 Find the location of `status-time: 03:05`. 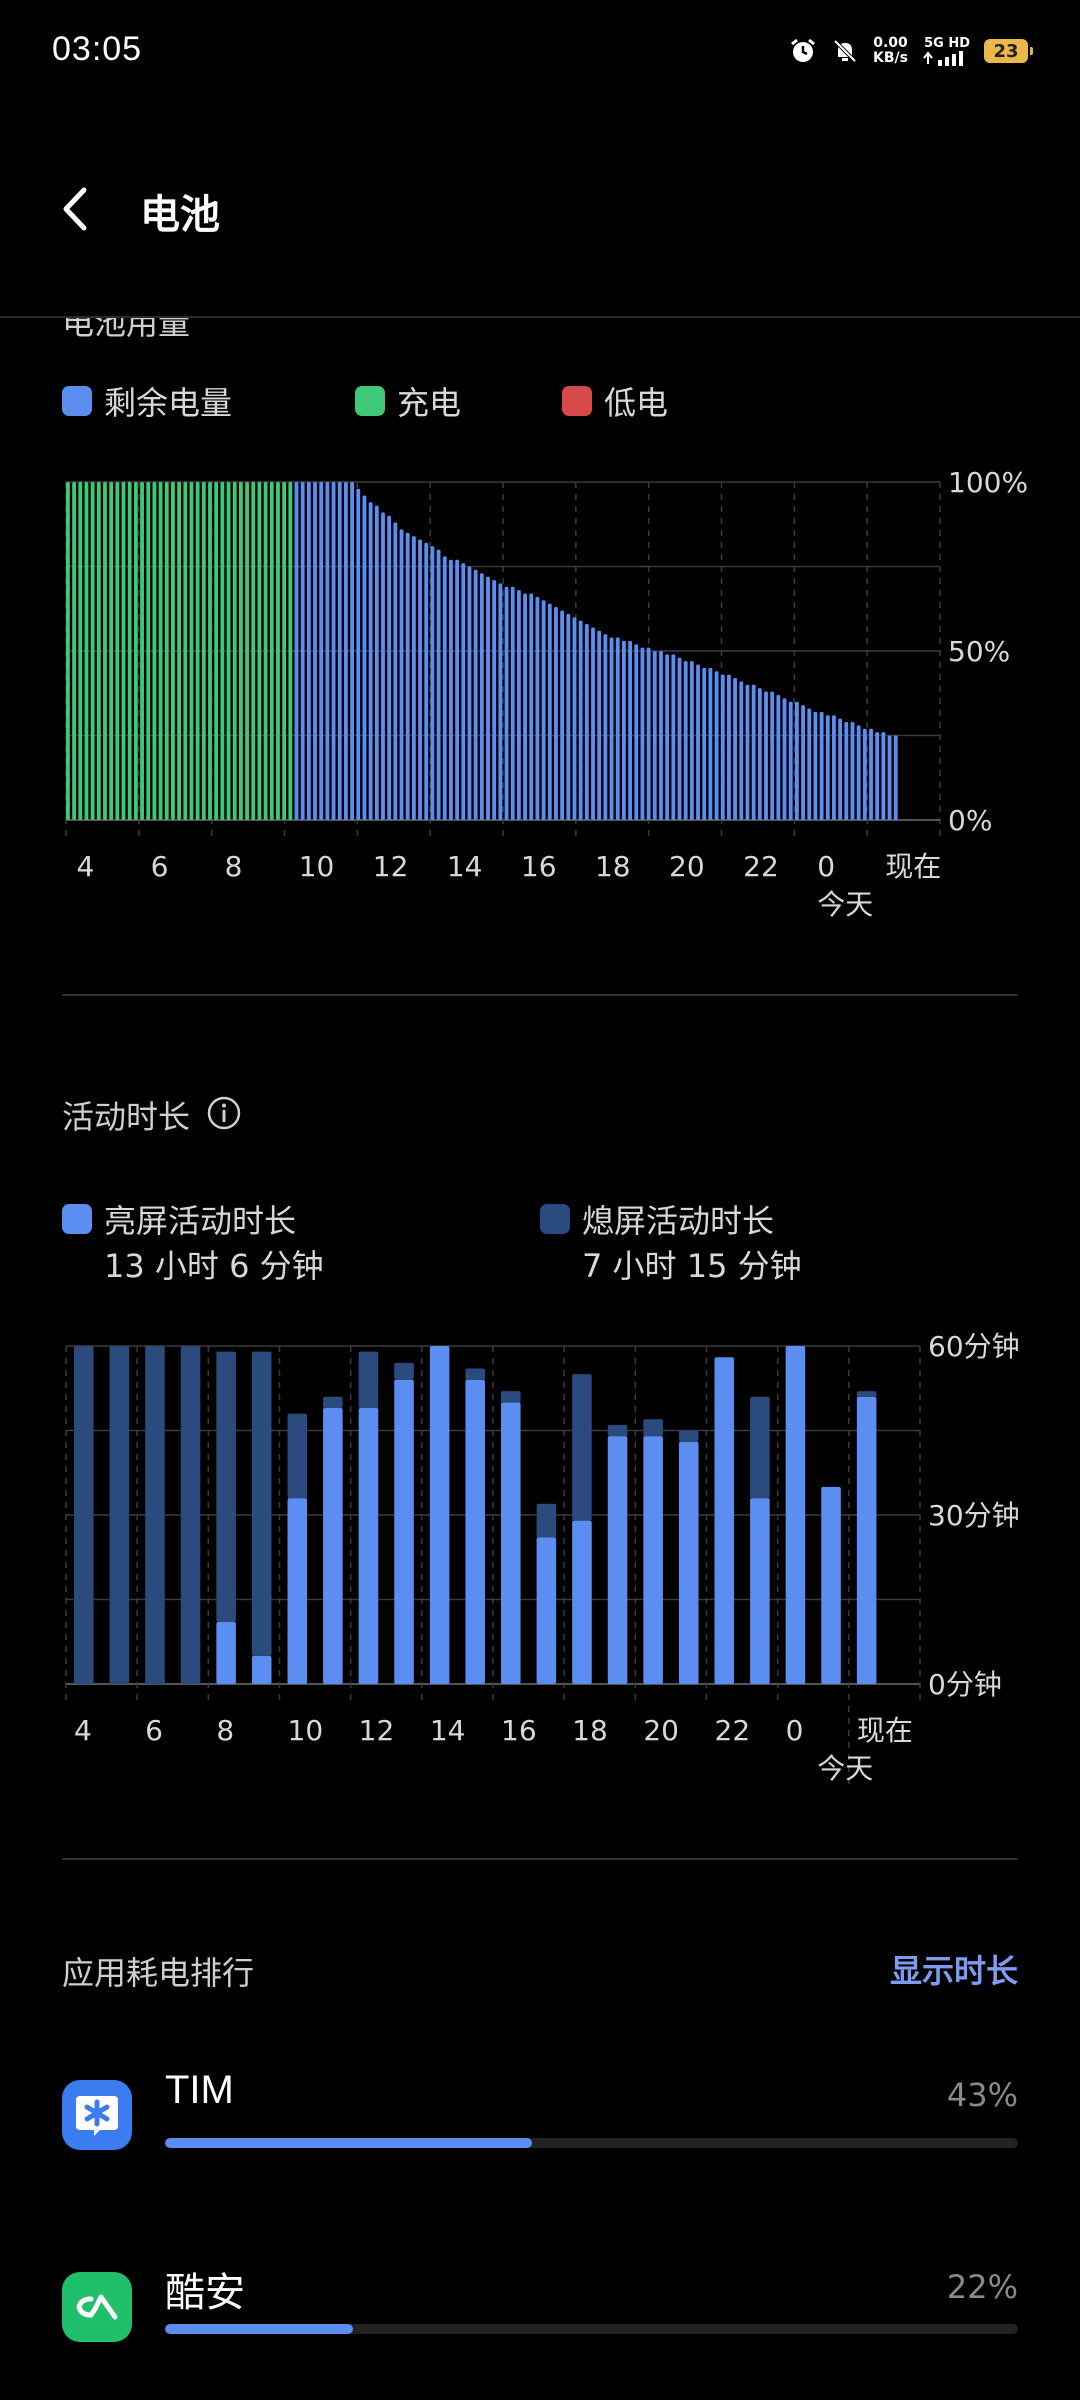

status-time: 03:05 is located at coordinates (97, 49).